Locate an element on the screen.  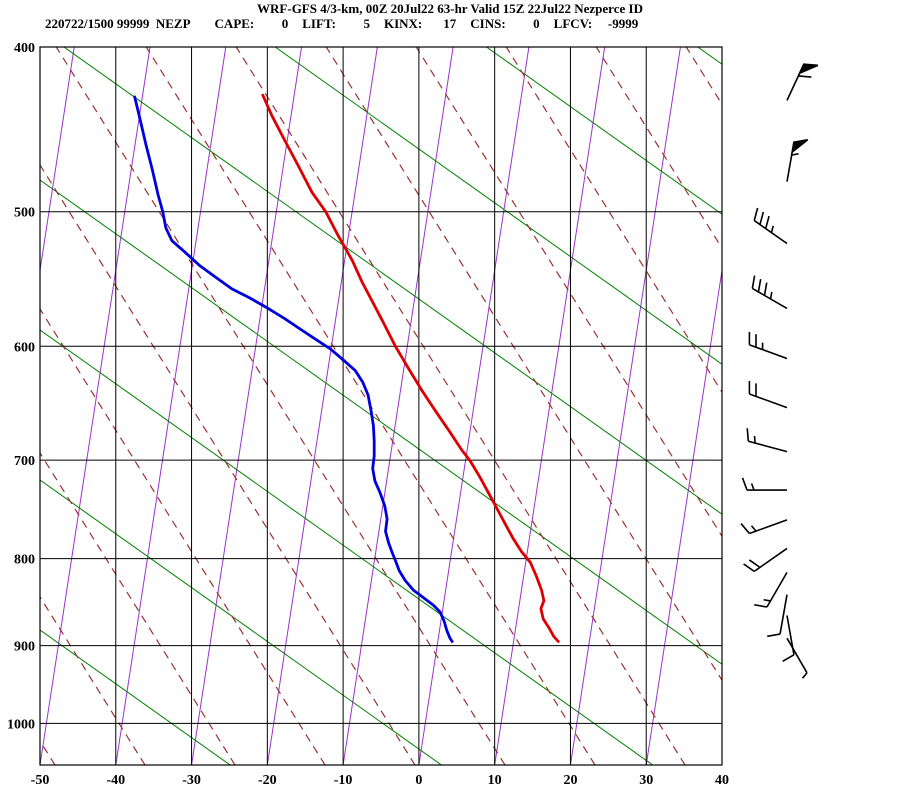
station-id-text: 220722/1500 99999 NEZP is located at coordinates (118, 23).